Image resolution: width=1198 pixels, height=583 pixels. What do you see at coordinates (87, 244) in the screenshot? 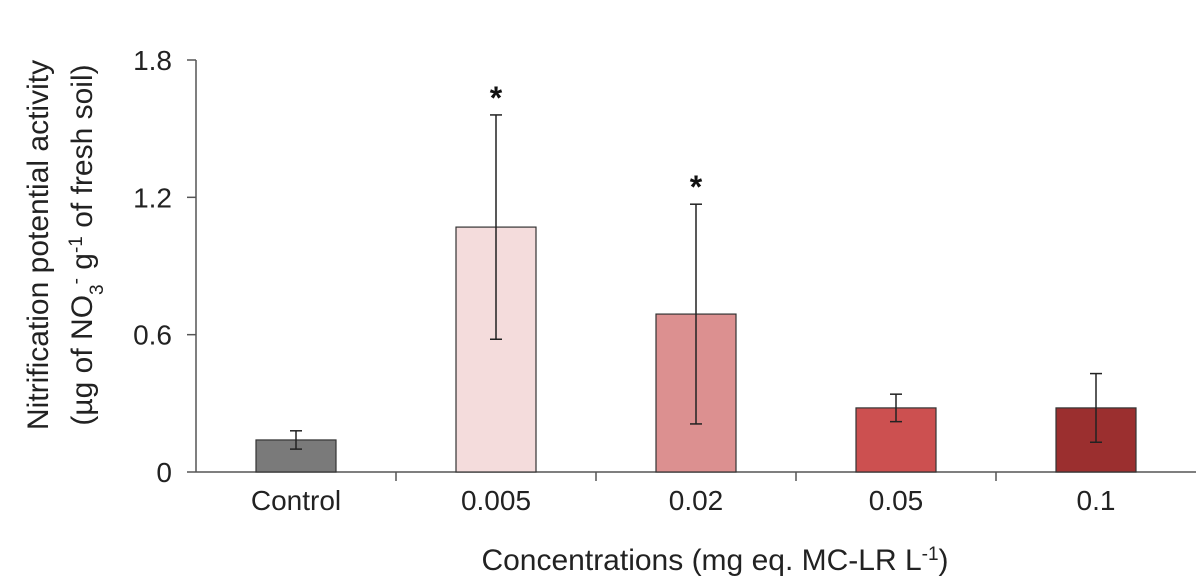
I see `y-axis-title-line2: (µg of NO3- g-1 of fresh soil)` at bounding box center [87, 244].